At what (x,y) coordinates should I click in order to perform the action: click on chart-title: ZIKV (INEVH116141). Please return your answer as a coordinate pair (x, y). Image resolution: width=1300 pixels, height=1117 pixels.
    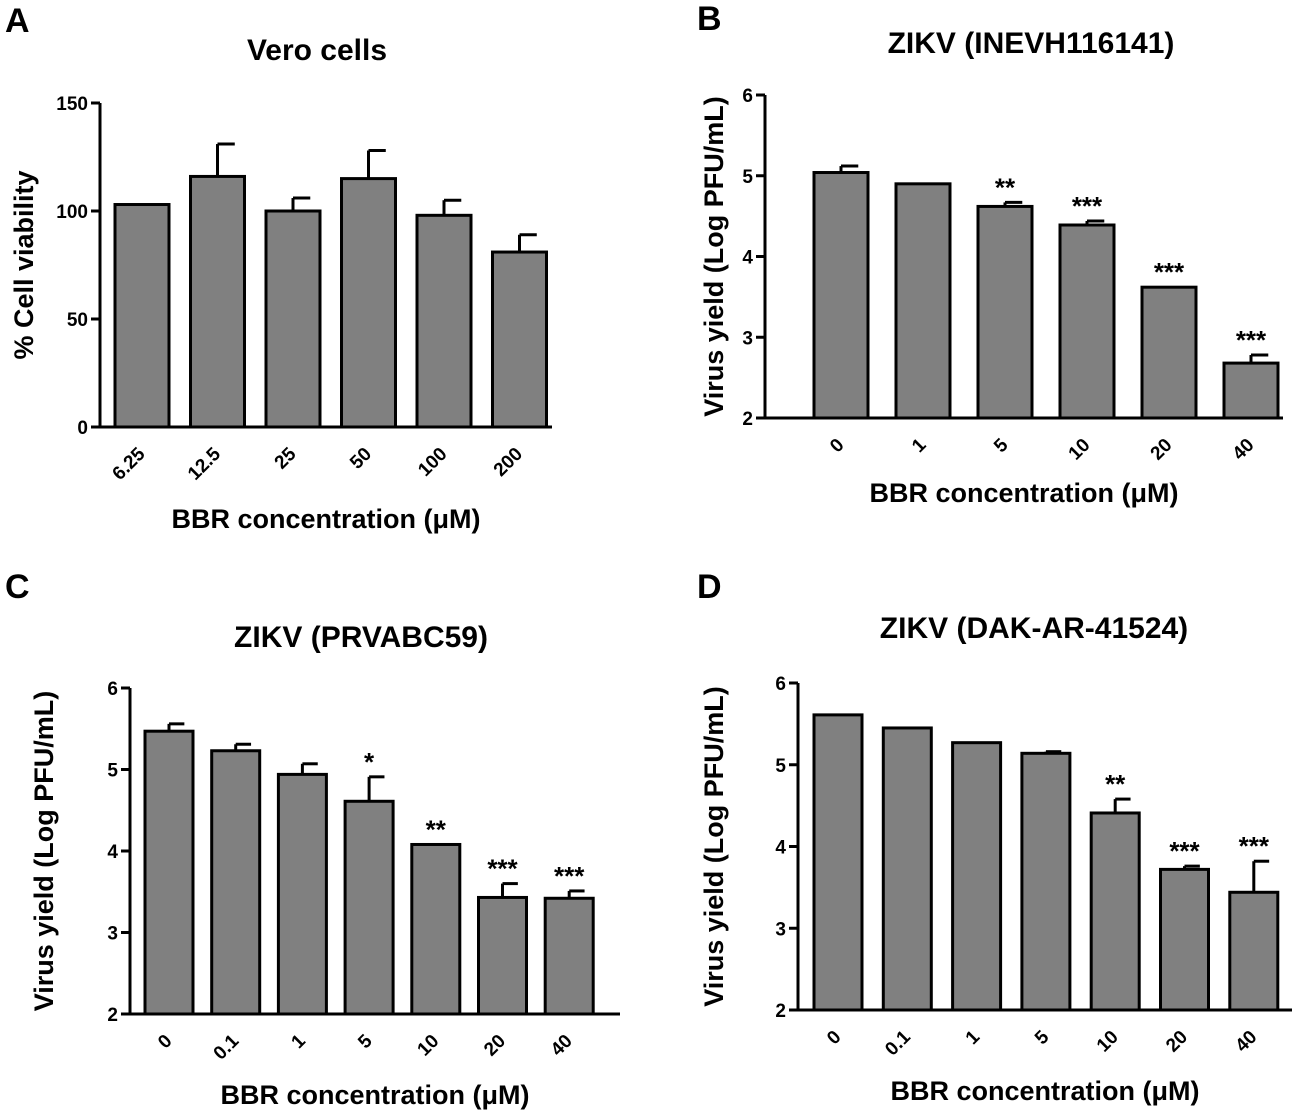
    Looking at the image, I should click on (1031, 43).